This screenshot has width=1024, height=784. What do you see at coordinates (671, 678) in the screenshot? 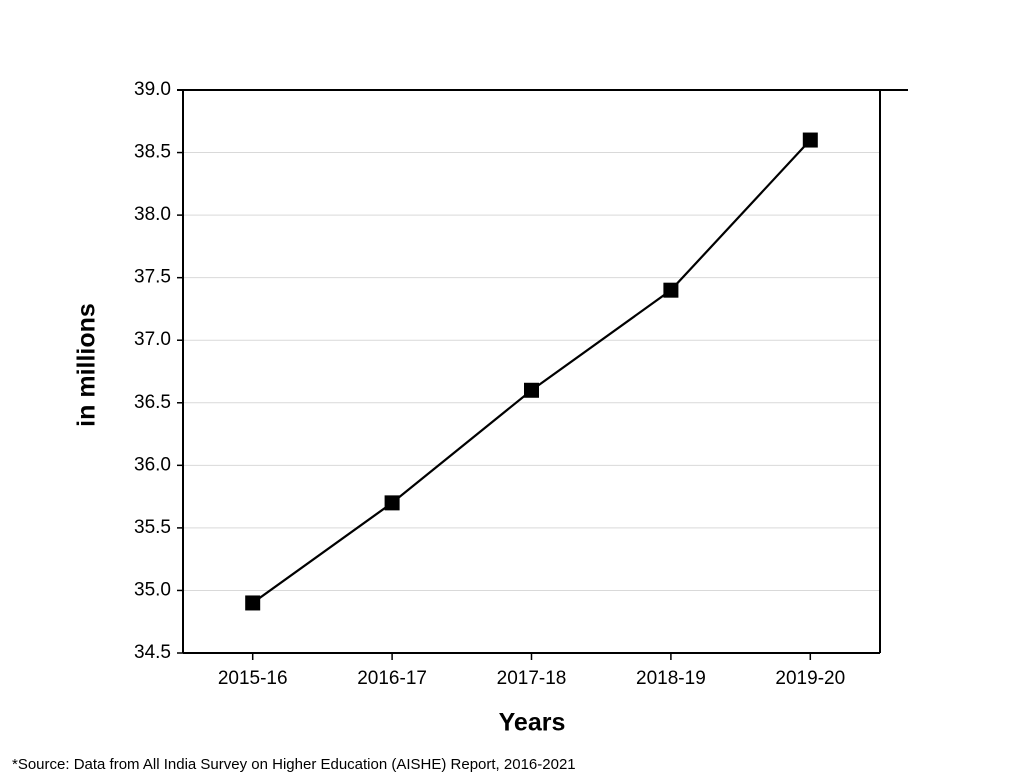
I see `x-tick-label: 2018-19` at bounding box center [671, 678].